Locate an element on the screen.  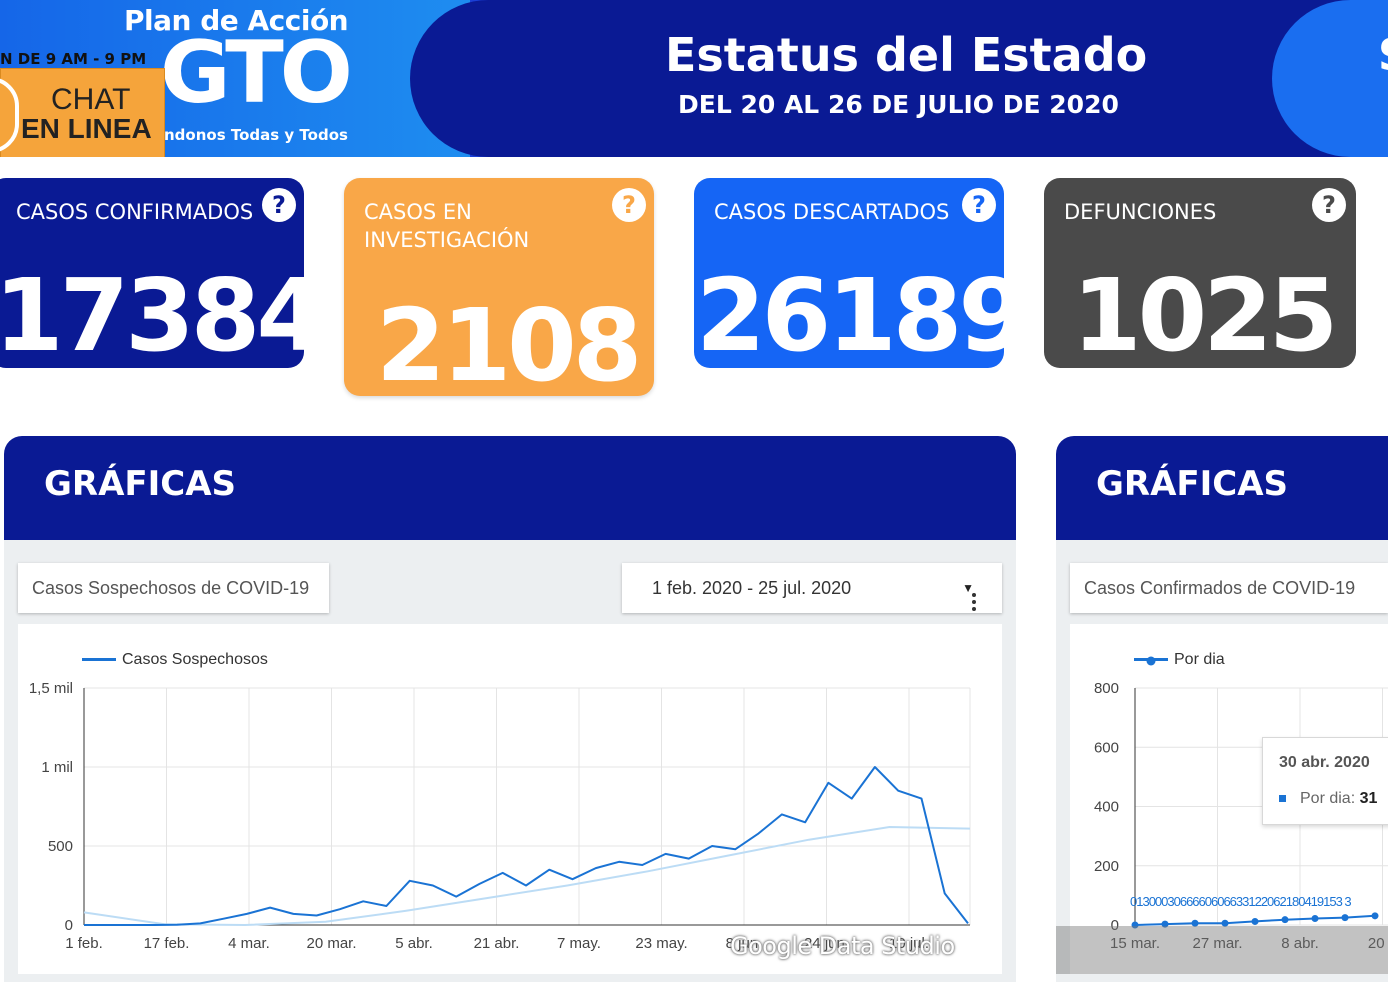
card-label: CASOS EN INVESTIGACIÓN is located at coordinates (447, 226).